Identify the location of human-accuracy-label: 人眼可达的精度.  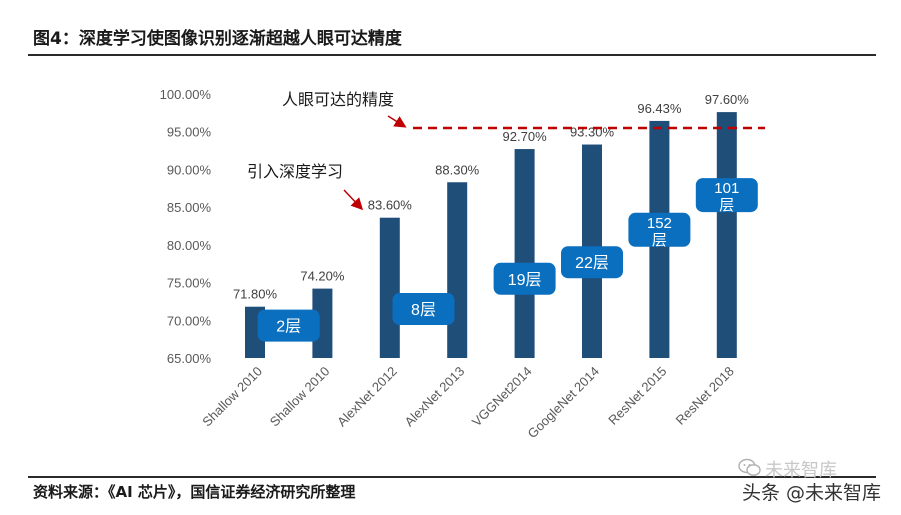
(338, 100).